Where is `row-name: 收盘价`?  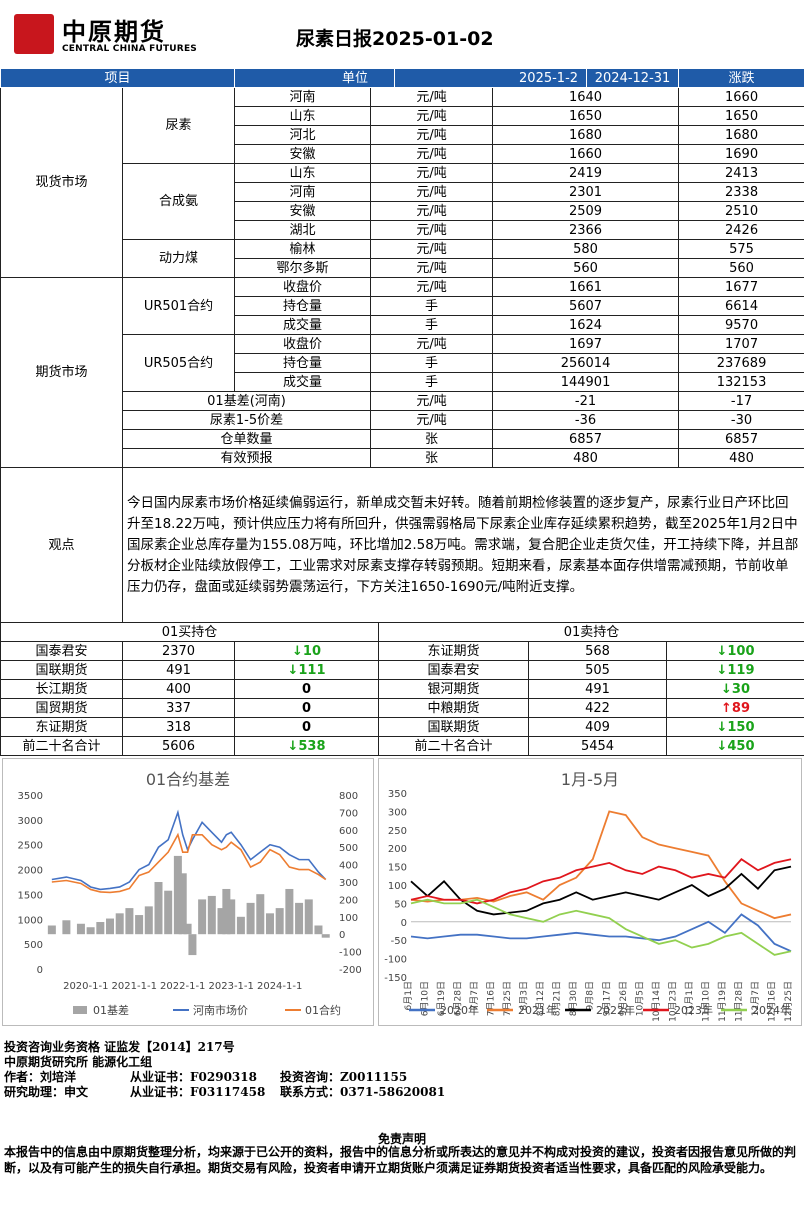
row-name: 收盘价 is located at coordinates (303, 287).